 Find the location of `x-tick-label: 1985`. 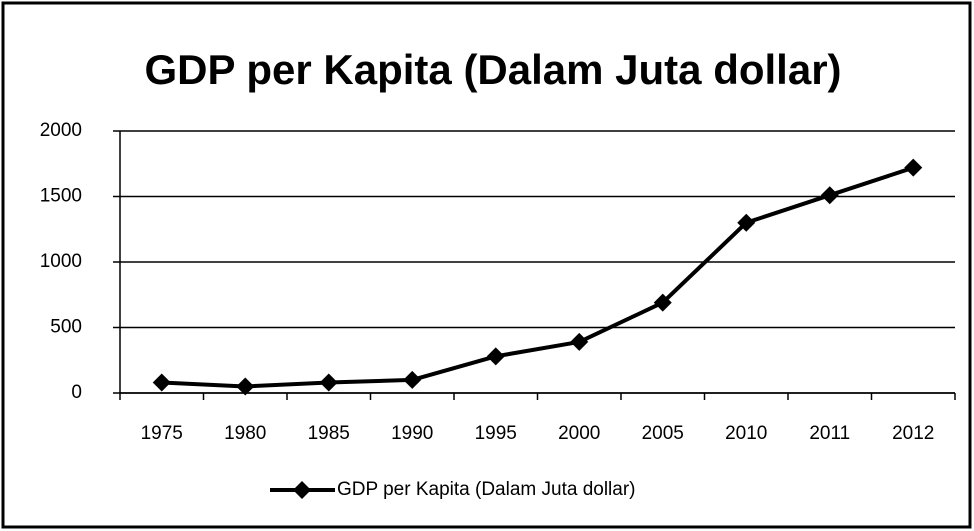

x-tick-label: 1985 is located at coordinates (329, 433).